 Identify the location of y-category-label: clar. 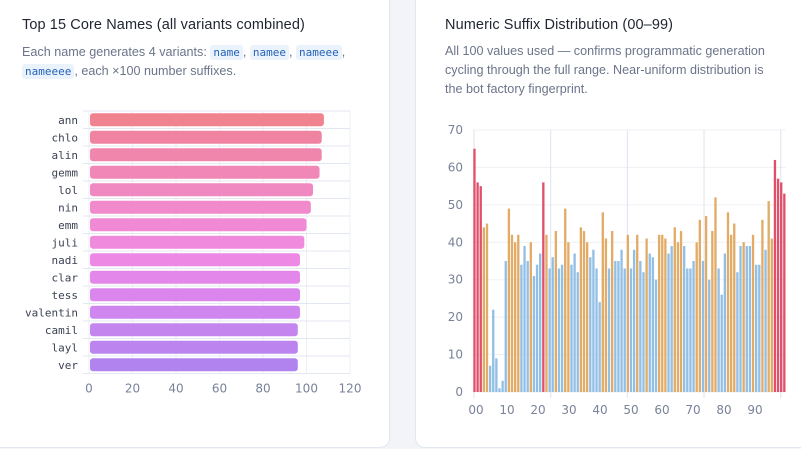
(65, 277).